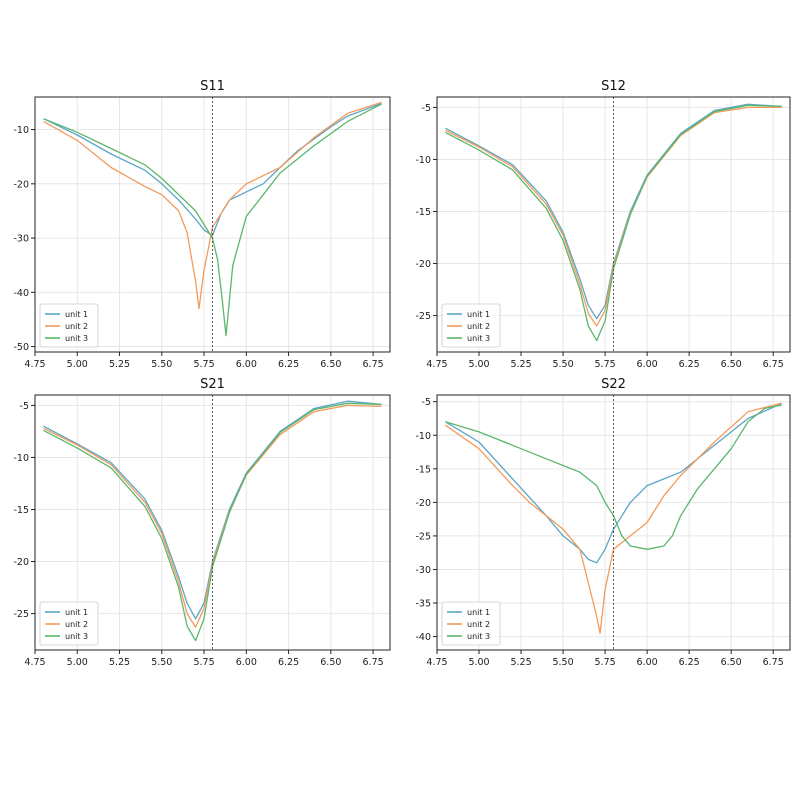 The image size is (800, 800). I want to click on chart-title: S11, so click(212, 86).